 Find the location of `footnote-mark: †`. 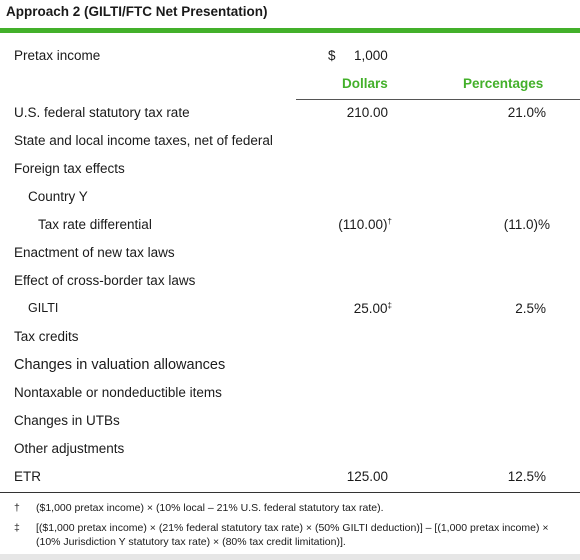

footnote-mark: † is located at coordinates (17, 508).